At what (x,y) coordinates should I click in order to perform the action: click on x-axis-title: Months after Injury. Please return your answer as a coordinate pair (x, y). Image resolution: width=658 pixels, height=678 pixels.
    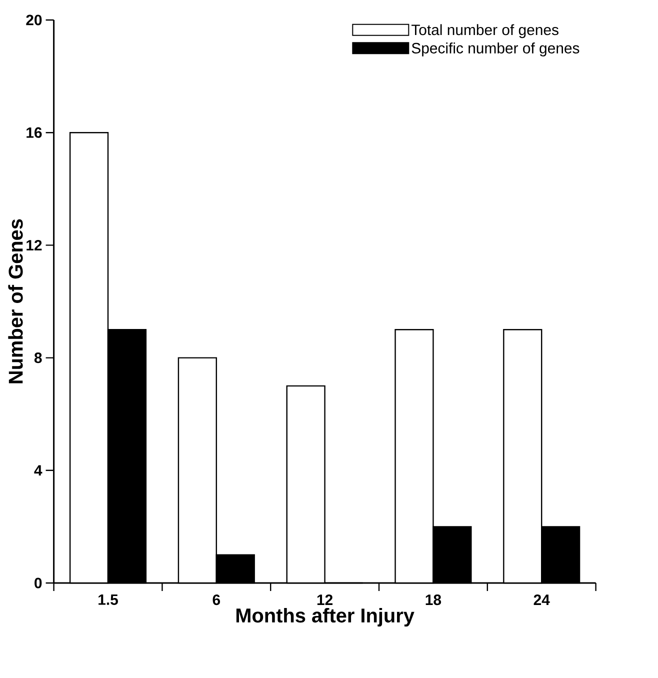
    Looking at the image, I should click on (325, 617).